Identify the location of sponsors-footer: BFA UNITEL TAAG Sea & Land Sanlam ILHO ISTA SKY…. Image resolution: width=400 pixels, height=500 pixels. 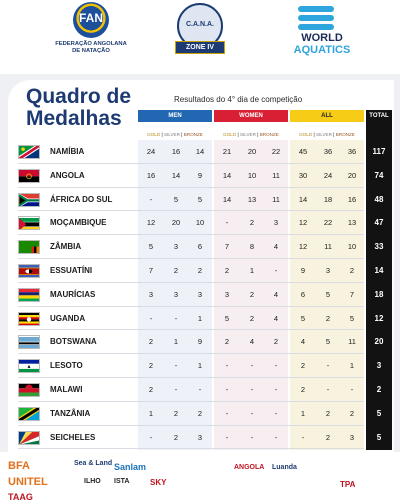
(200, 476).